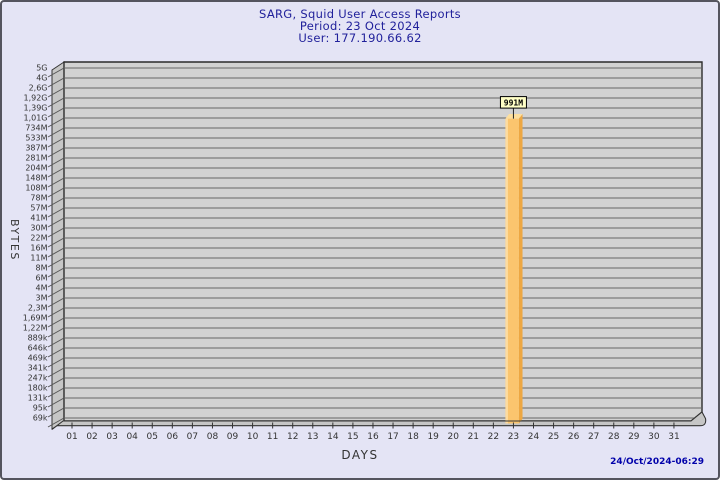  Describe the element at coordinates (233, 437) in the screenshot. I see `x-tick-label: 09` at that location.